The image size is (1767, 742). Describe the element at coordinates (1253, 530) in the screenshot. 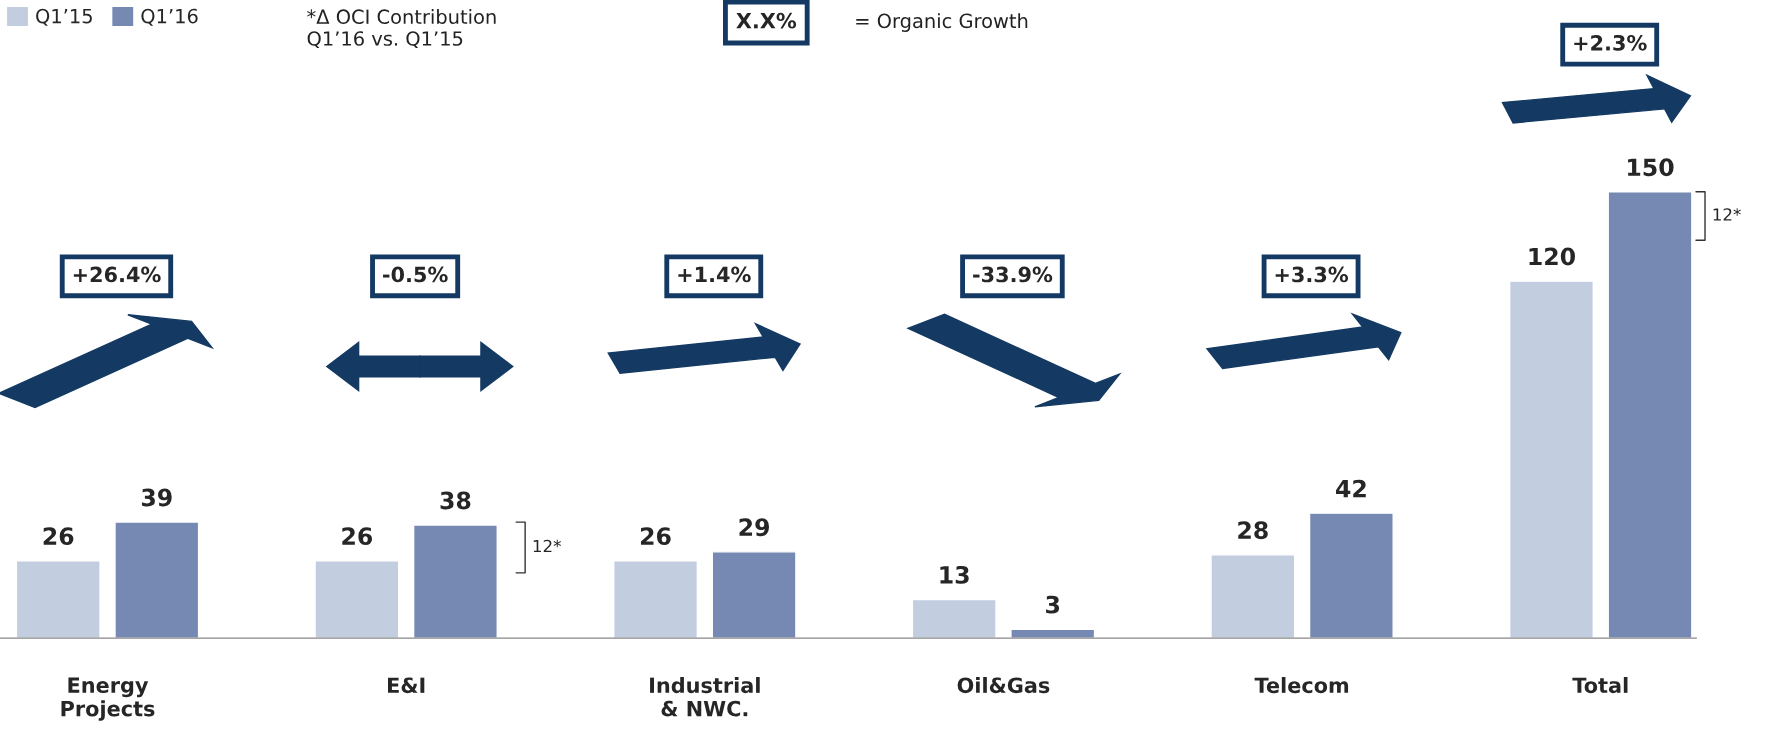

I see `data-label: 28` at that location.